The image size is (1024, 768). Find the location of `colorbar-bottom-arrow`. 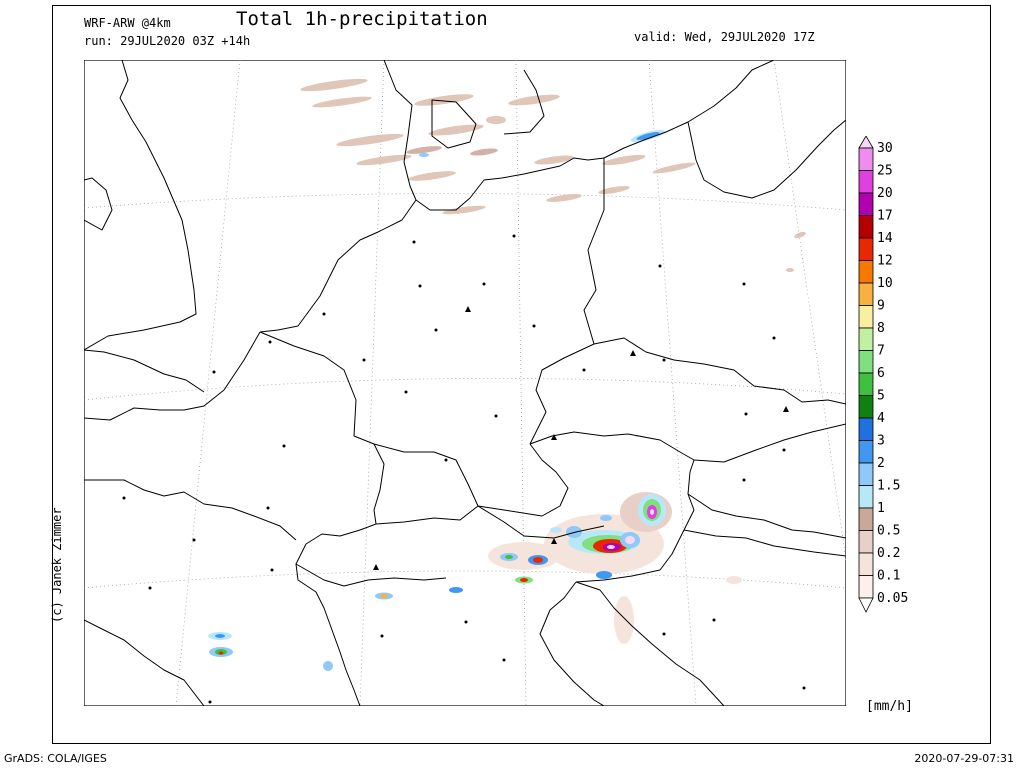

colorbar-bottom-arrow is located at coordinates (866, 605).